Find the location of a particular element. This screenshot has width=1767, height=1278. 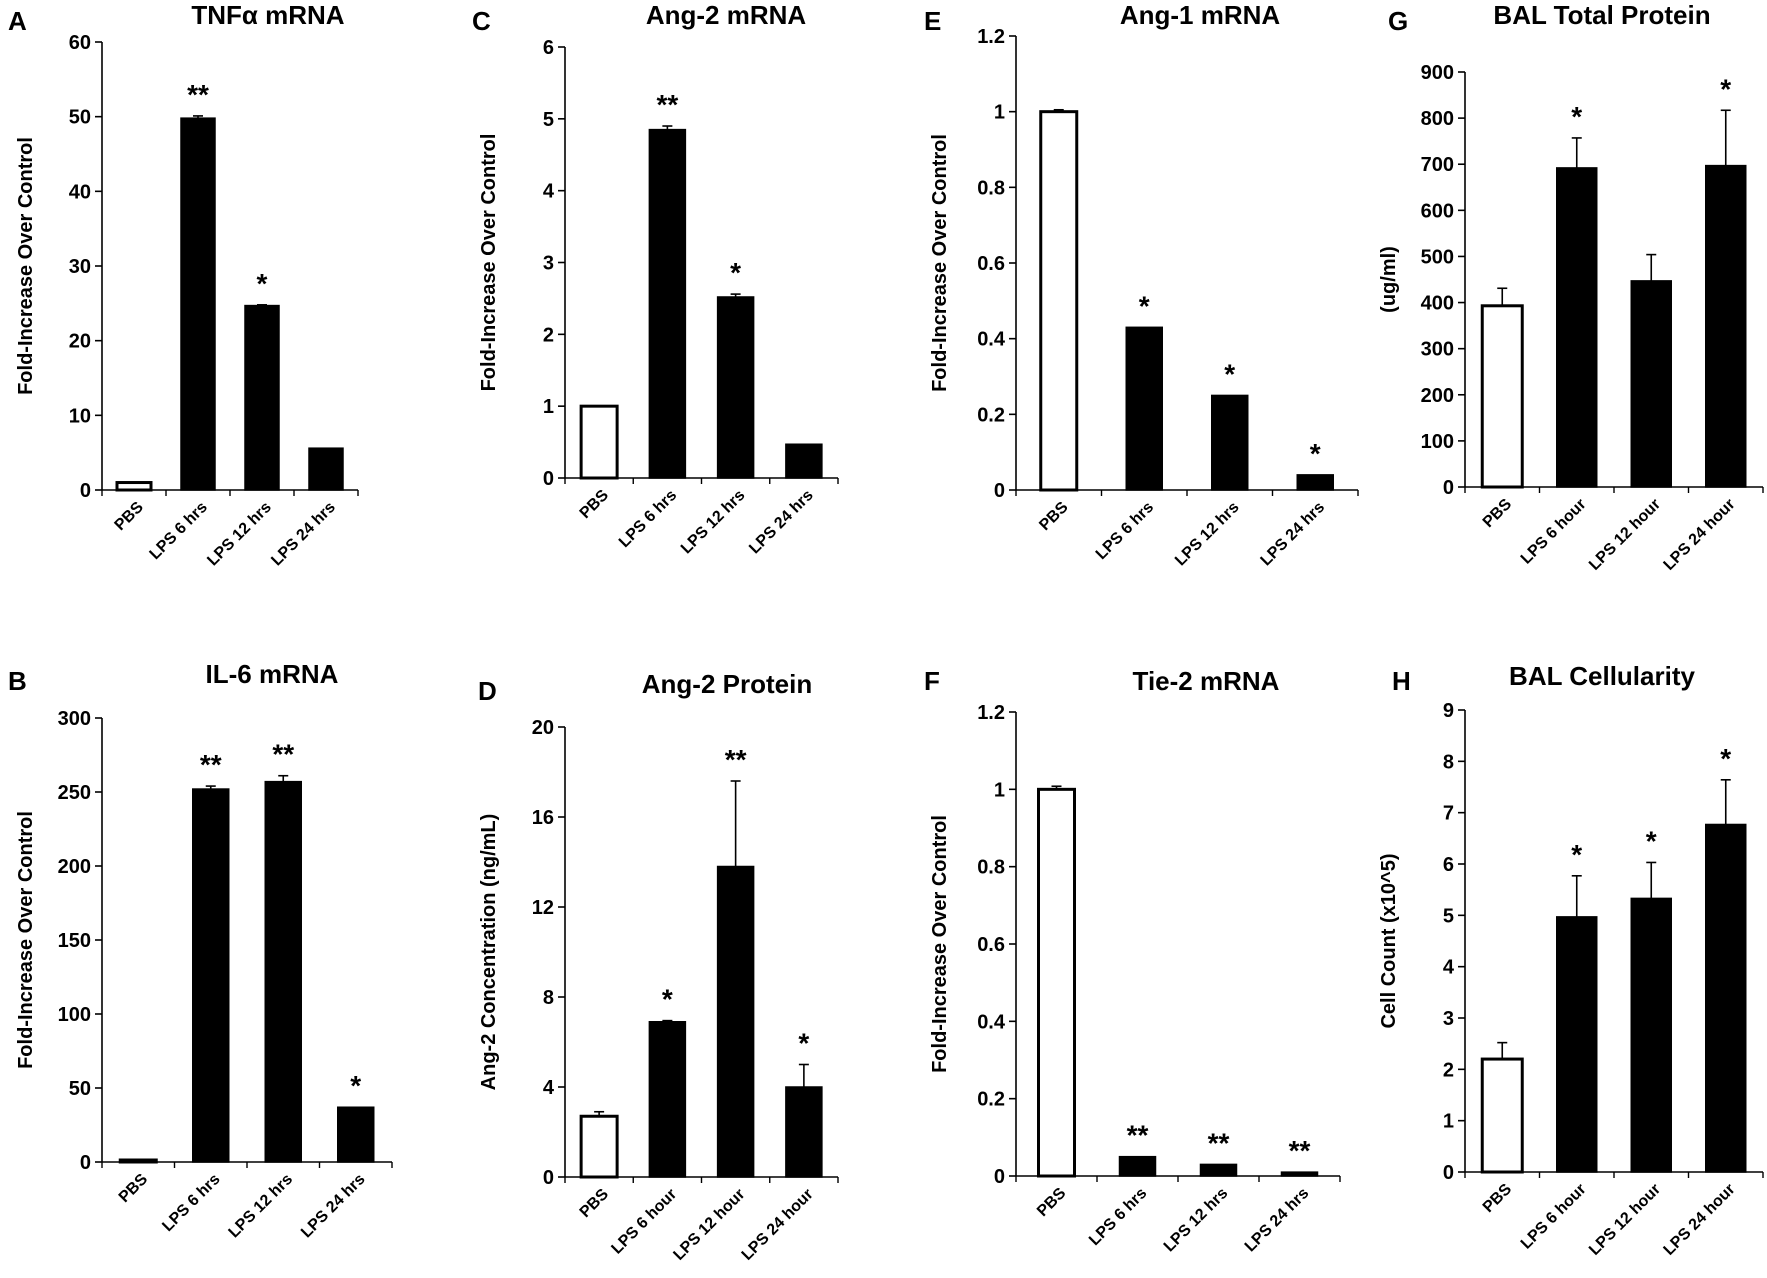

chart-title: TNFα mRNA is located at coordinates (267, 15).